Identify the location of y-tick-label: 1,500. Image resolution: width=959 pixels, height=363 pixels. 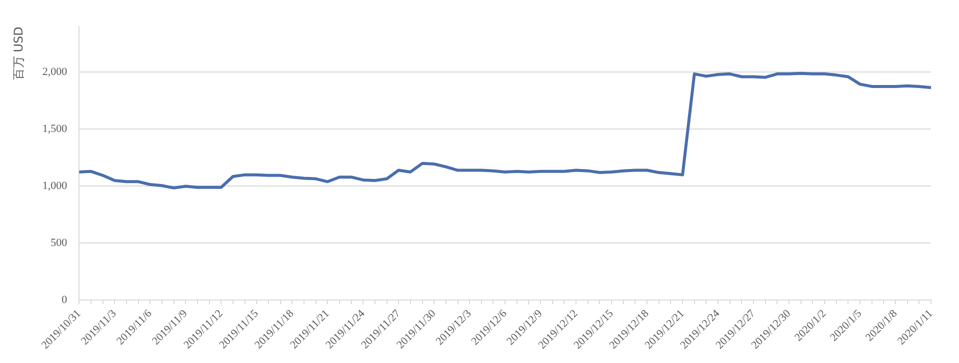
(55, 129).